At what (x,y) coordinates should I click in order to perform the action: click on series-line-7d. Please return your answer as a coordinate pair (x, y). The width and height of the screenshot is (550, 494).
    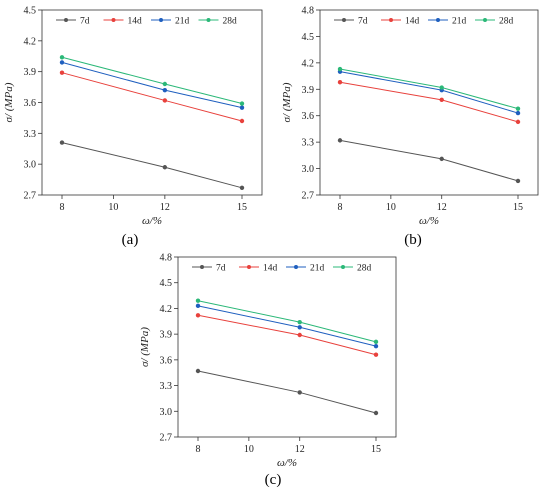
    Looking at the image, I should click on (429, 160).